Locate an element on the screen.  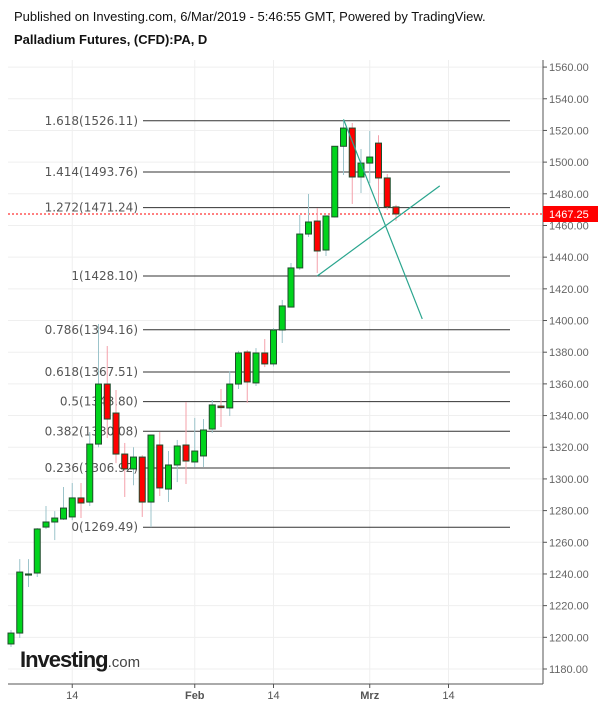
trend-lines is located at coordinates (378, 219).